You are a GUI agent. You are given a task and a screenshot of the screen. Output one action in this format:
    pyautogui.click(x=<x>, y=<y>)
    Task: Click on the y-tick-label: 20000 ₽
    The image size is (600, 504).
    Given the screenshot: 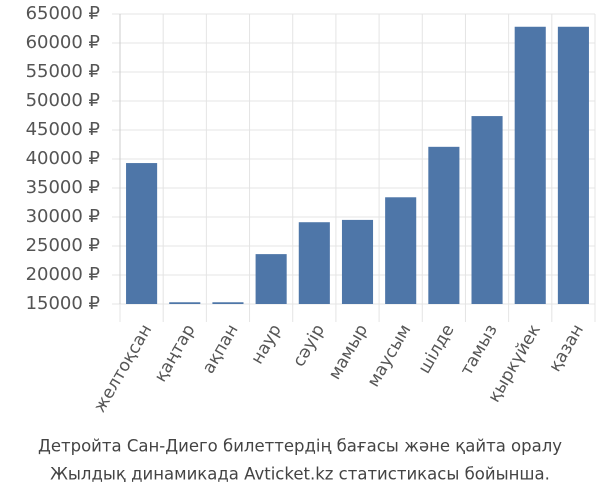 What is the action you would take?
    pyautogui.click(x=63, y=274)
    